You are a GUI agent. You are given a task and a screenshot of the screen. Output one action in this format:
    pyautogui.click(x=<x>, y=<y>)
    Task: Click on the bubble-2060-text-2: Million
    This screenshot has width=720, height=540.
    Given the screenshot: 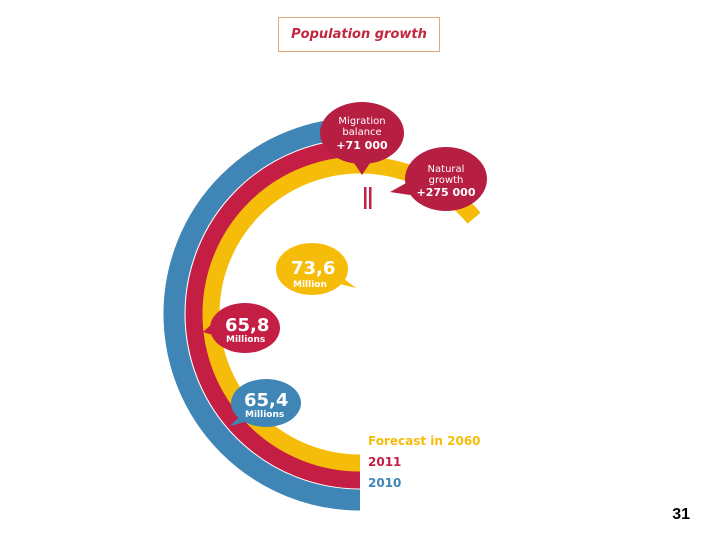 What is the action you would take?
    pyautogui.click(x=310, y=285)
    